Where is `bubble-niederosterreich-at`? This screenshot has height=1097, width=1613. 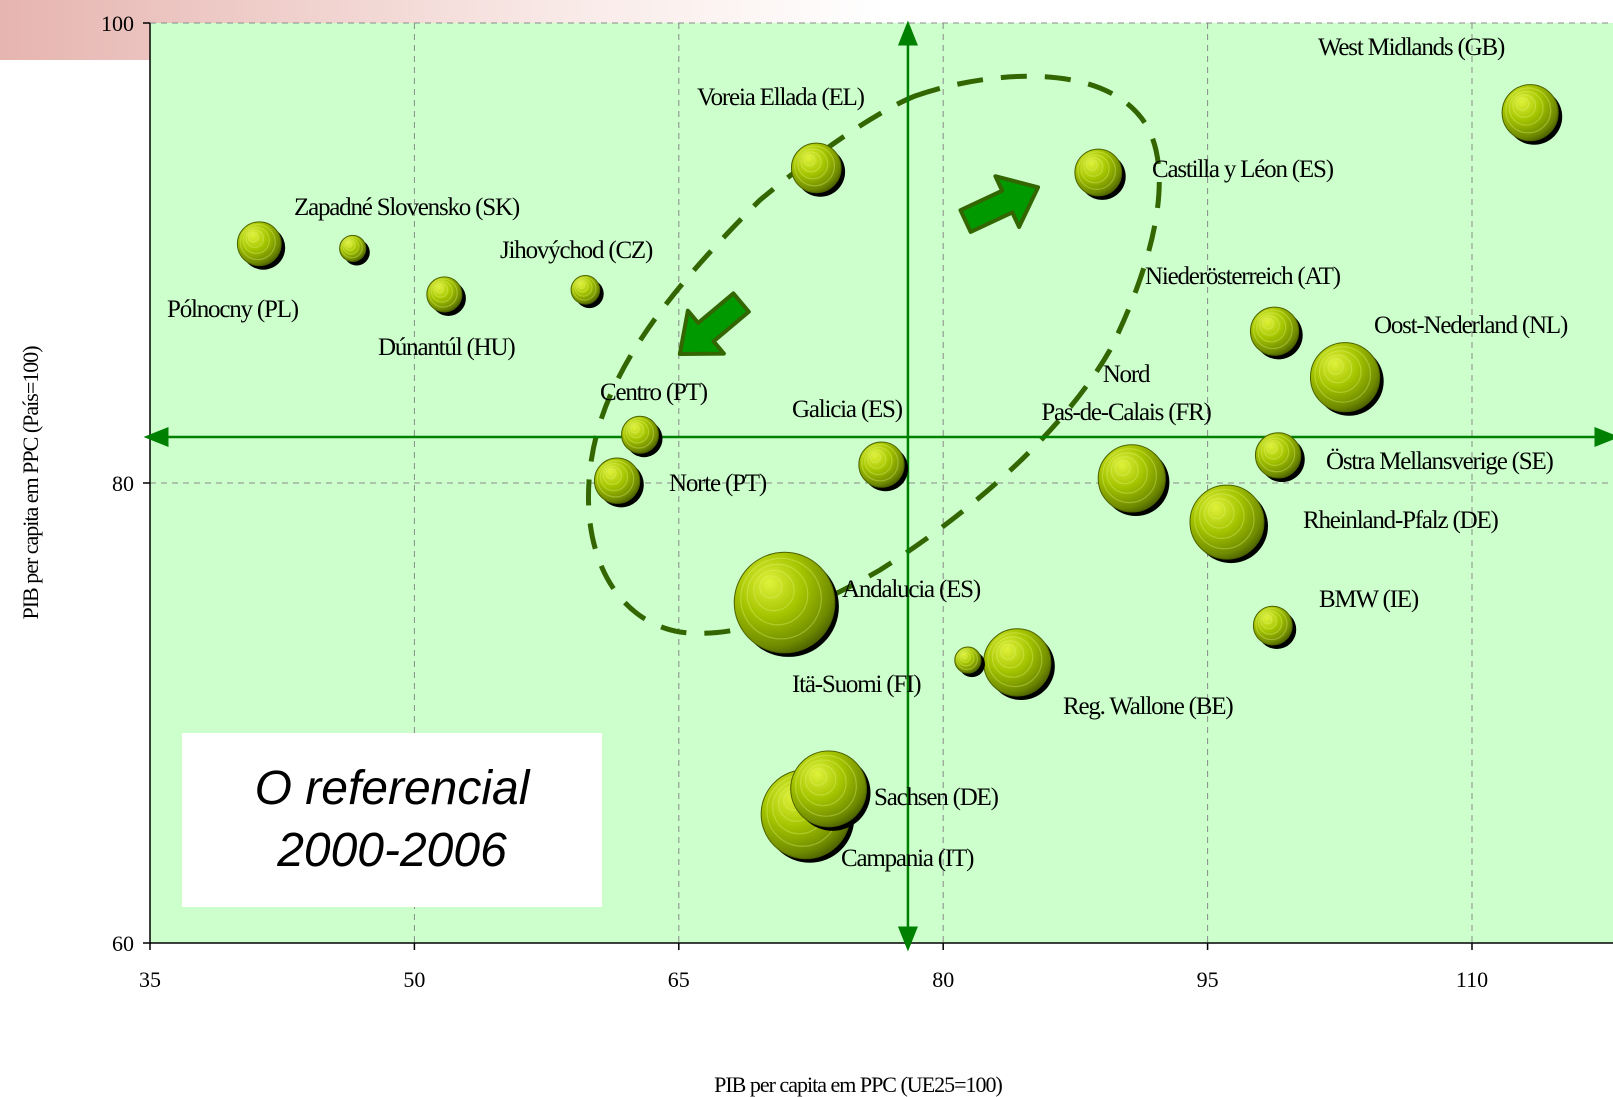 bubble-niederosterreich-at is located at coordinates (1276, 333).